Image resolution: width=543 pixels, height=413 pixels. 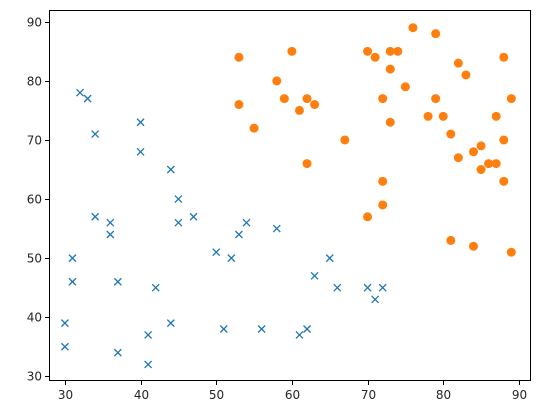 What do you see at coordinates (216, 395) in the screenshot?
I see `x-tick-label: 50` at bounding box center [216, 395].